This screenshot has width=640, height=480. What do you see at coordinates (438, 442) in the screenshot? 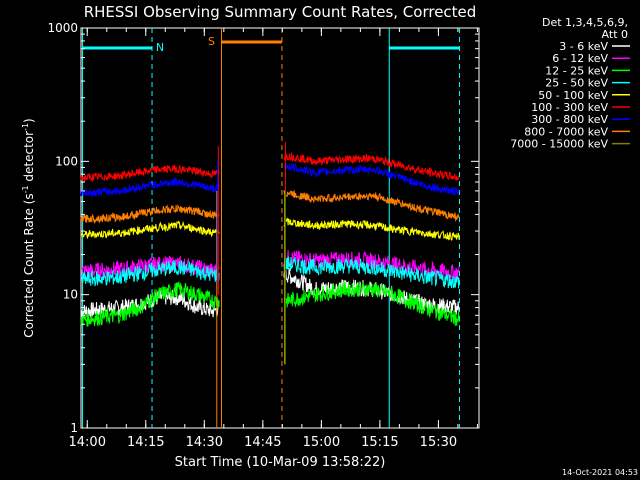
I see `x-tick-label: 15:30` at bounding box center [438, 442].